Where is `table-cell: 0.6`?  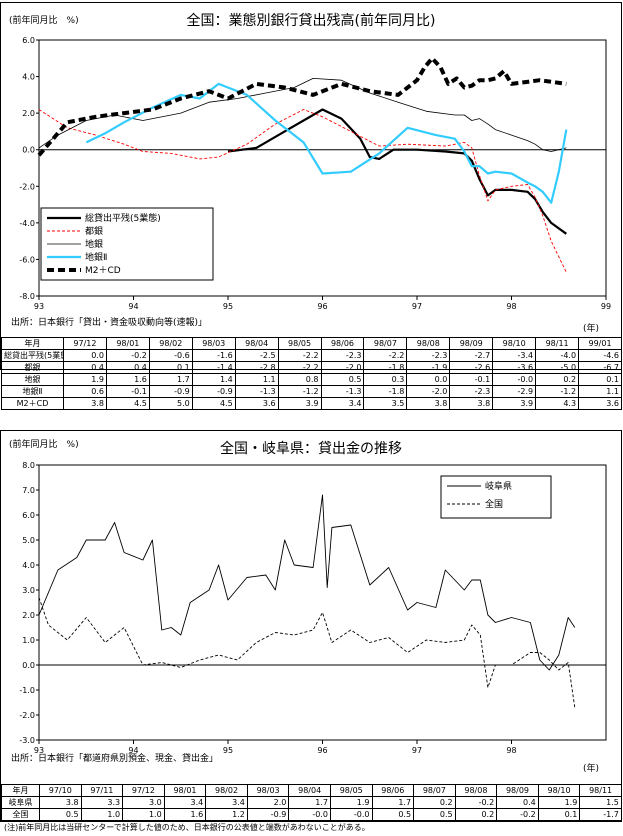
table-cell: 0.6 is located at coordinates (85, 391).